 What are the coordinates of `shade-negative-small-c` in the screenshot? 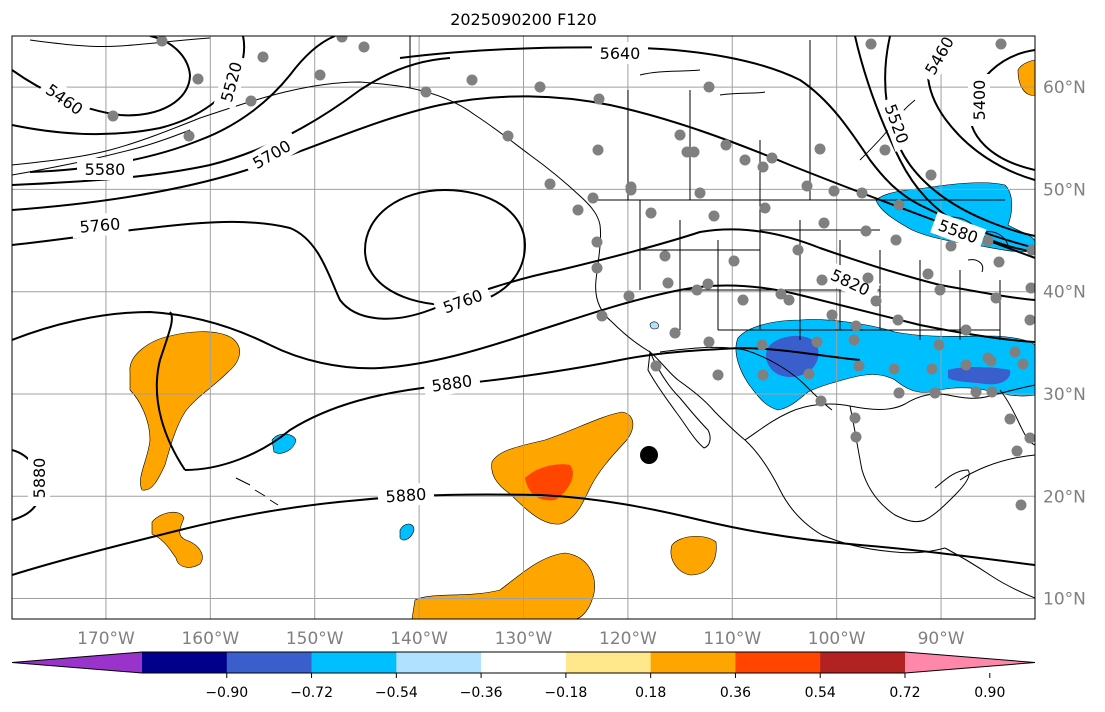 It's located at (654, 325).